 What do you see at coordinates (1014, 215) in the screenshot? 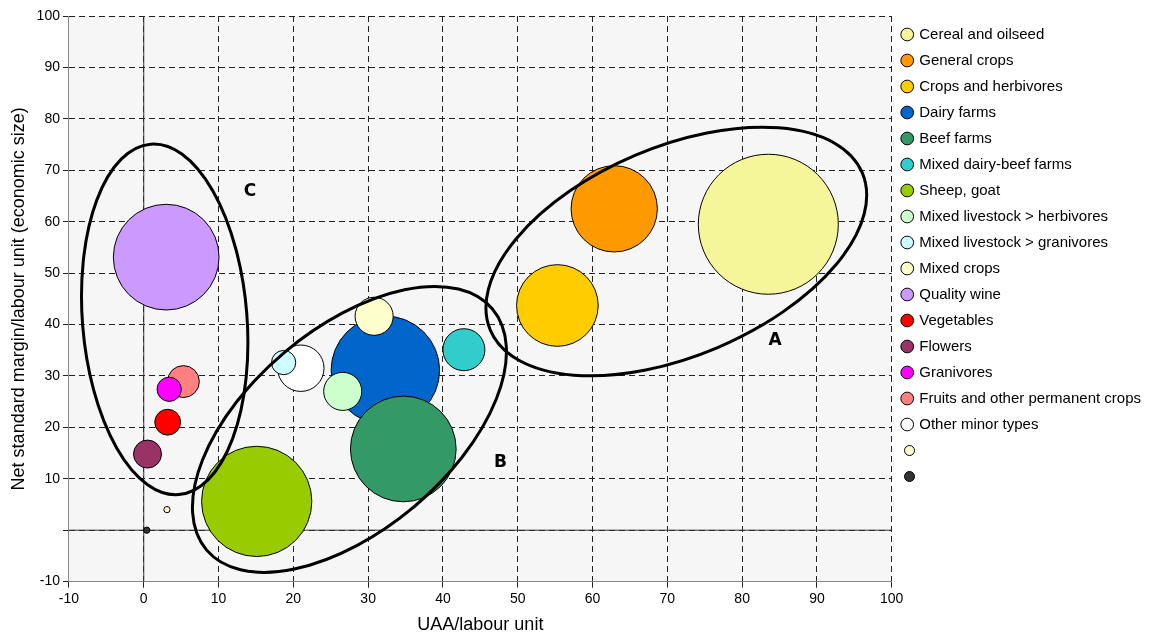
I see `legend-label: Mixed livestock > herbivores` at bounding box center [1014, 215].